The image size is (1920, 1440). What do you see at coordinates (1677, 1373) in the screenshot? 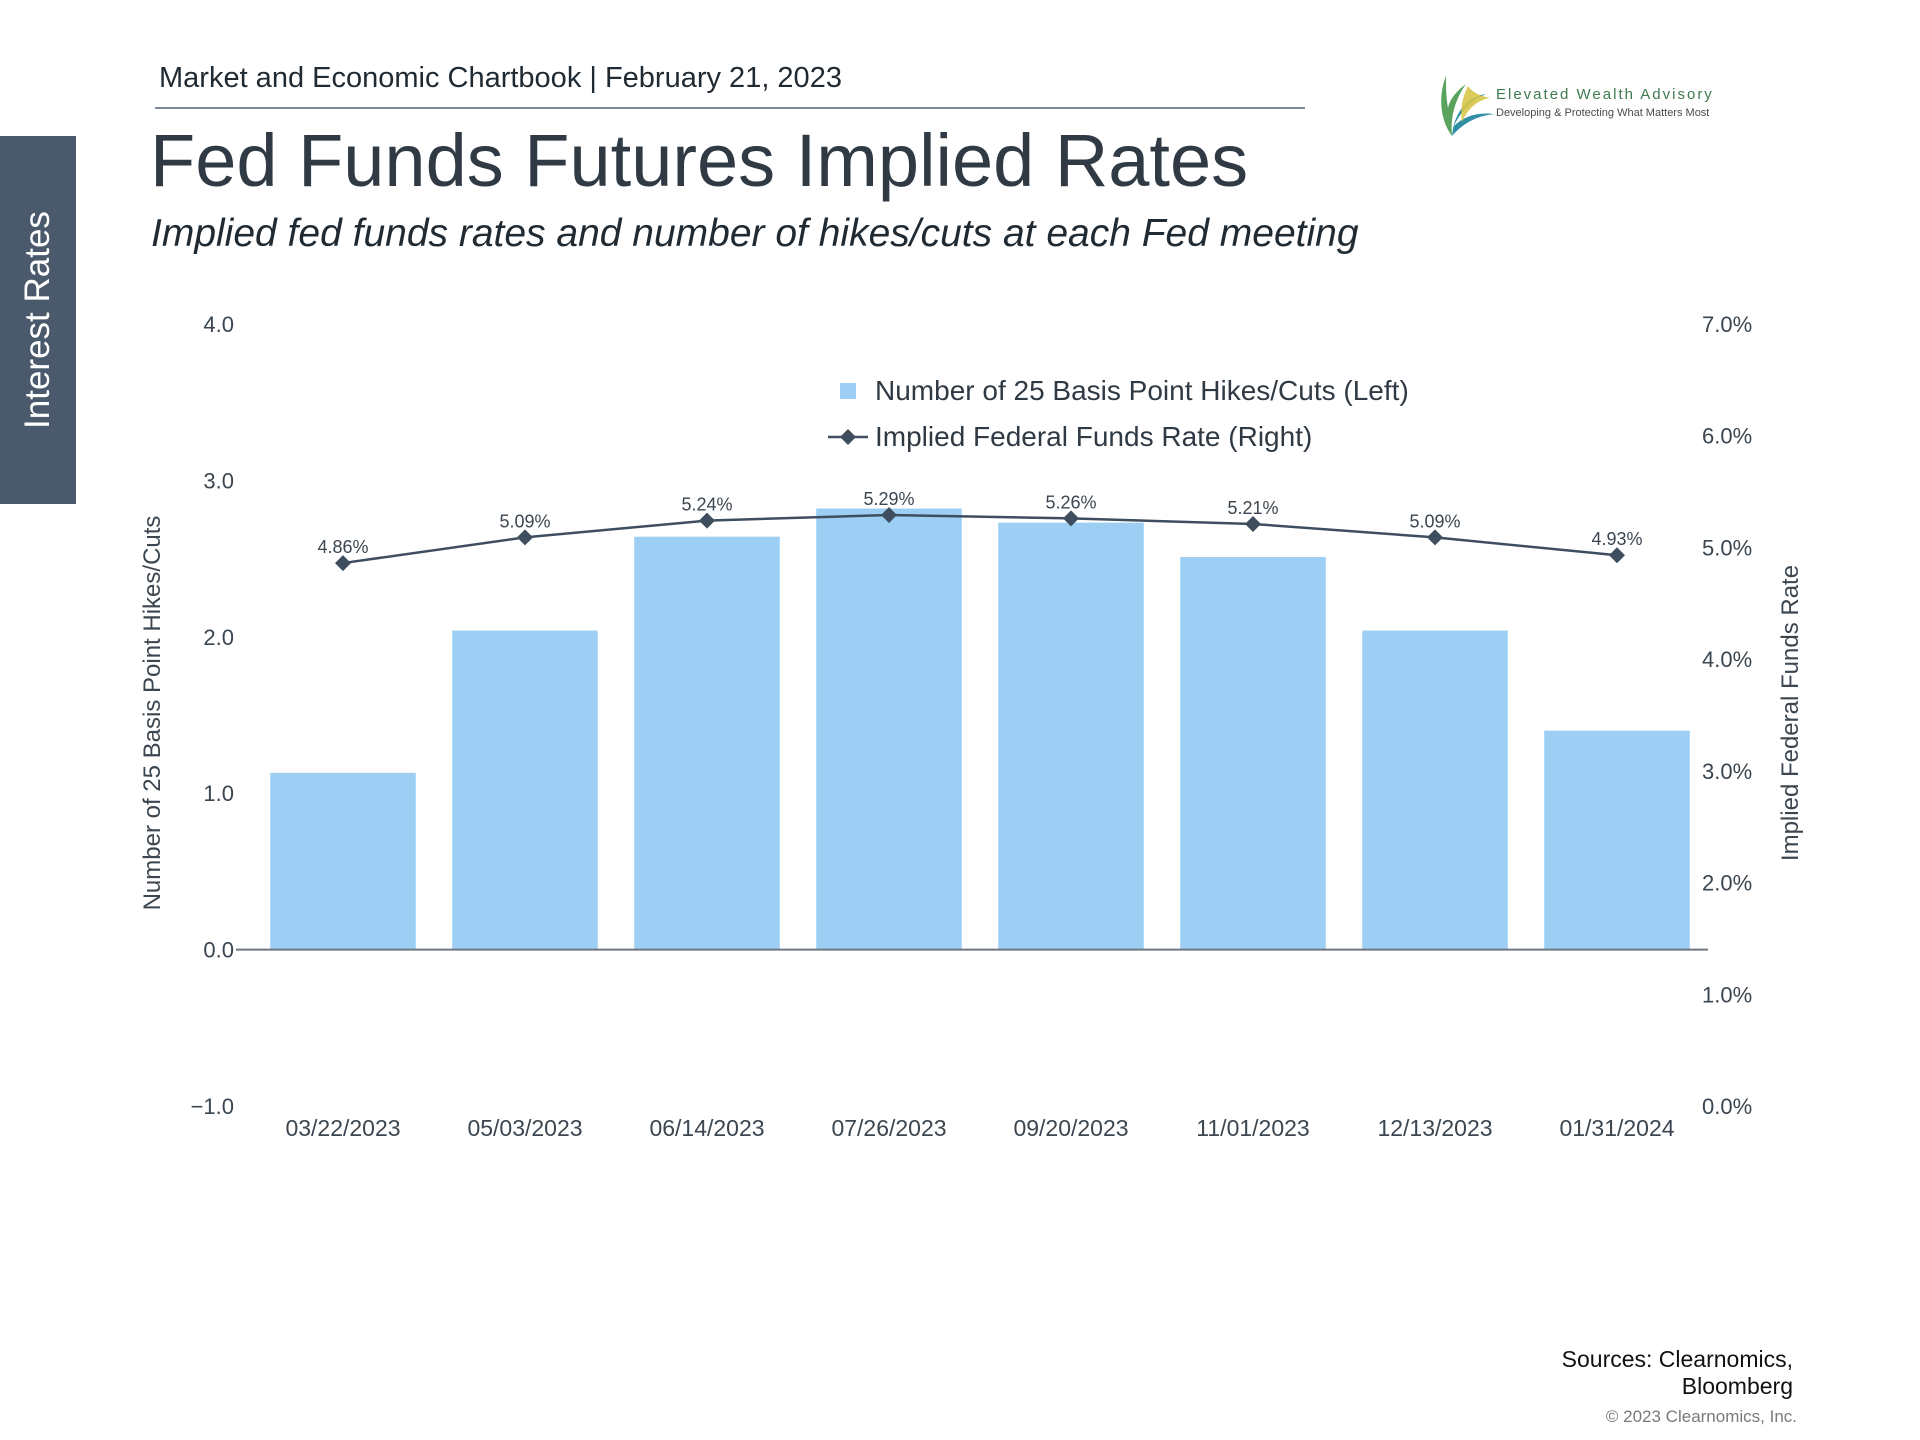
I see `sources: Sources: Clearnomics, Bloomberg` at bounding box center [1677, 1373].